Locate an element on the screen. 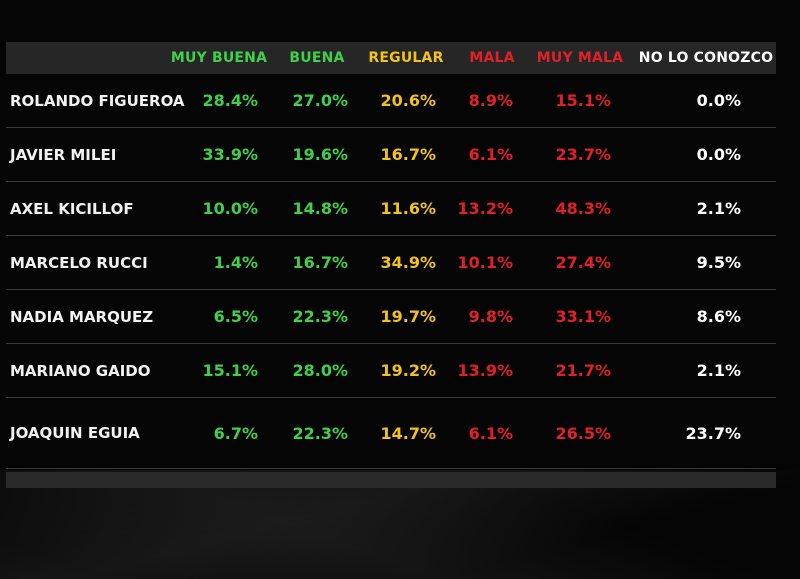 The height and width of the screenshot is (579, 800). candidate-name: AXEL KICILLOF is located at coordinates (72, 208).